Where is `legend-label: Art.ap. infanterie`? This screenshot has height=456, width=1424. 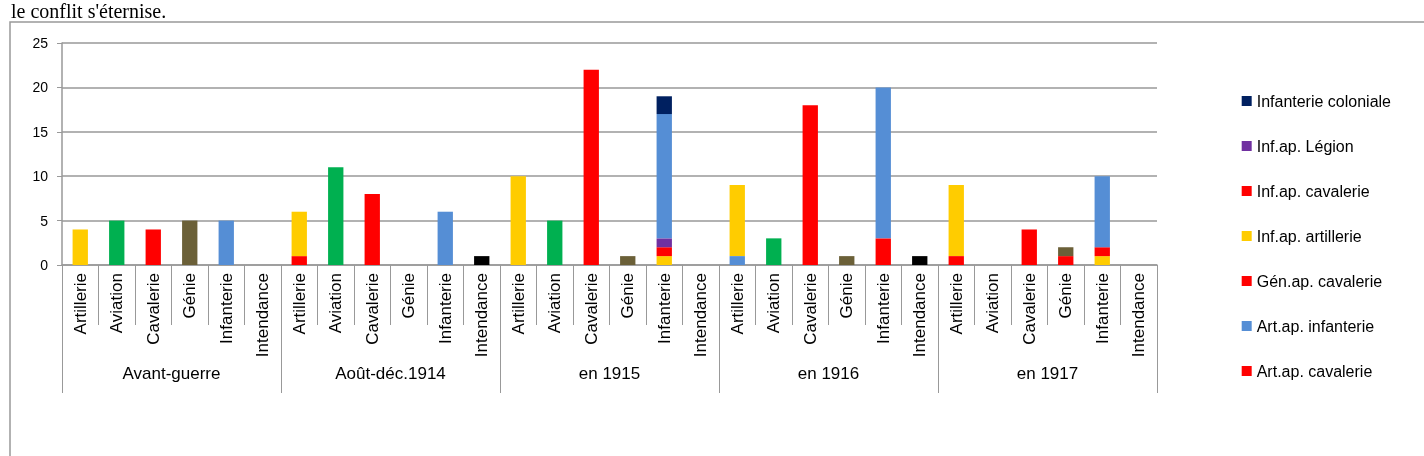
legend-label: Art.ap. infanterie is located at coordinates (1315, 326).